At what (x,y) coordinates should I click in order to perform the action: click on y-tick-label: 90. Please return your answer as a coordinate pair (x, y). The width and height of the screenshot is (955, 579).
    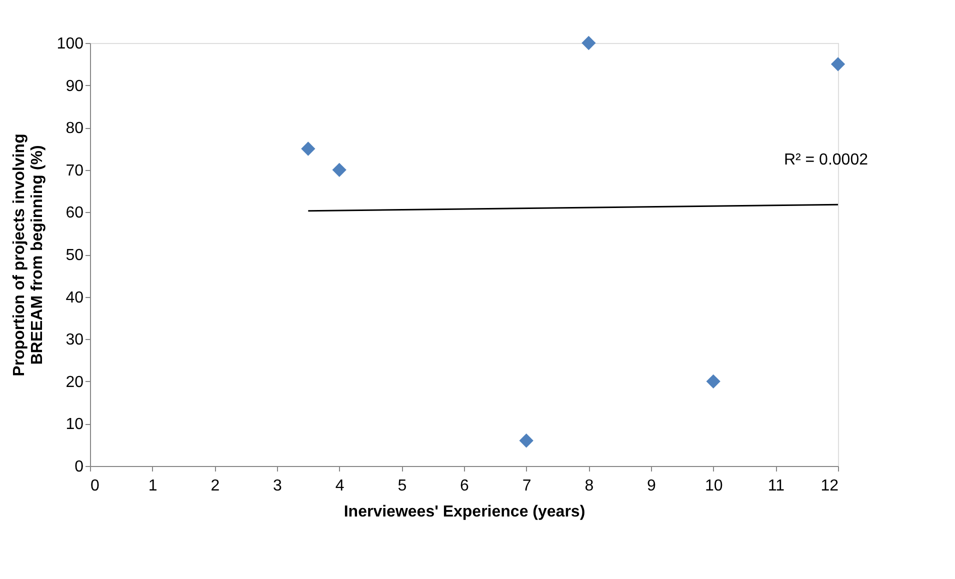
    Looking at the image, I should click on (75, 86).